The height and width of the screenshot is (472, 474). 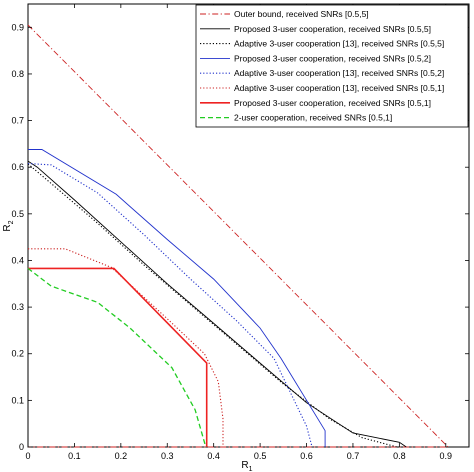 What do you see at coordinates (17, 260) in the screenshot?
I see `y-tick-label: 0.4` at bounding box center [17, 260].